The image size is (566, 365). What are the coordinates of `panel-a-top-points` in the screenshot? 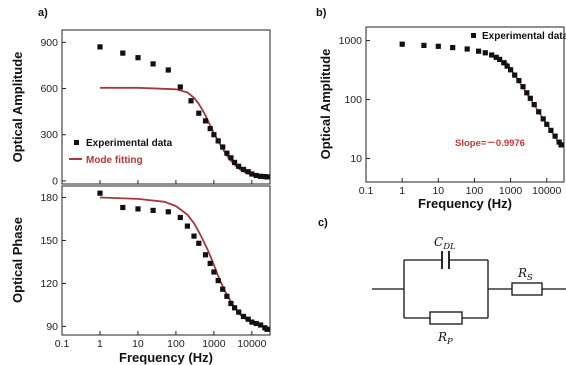 It's located at (183, 112).